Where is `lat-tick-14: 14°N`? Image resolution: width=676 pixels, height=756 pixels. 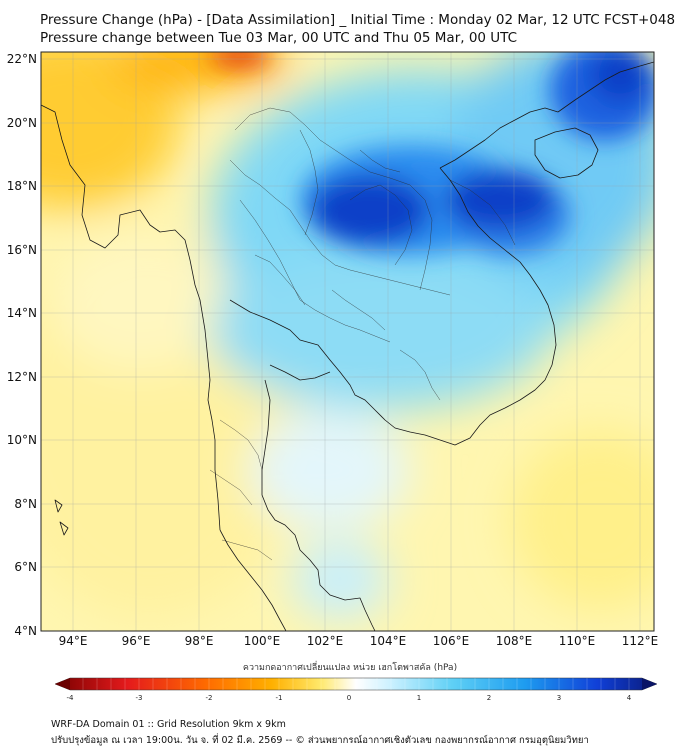 lat-tick-14: 14°N is located at coordinates (22, 313).